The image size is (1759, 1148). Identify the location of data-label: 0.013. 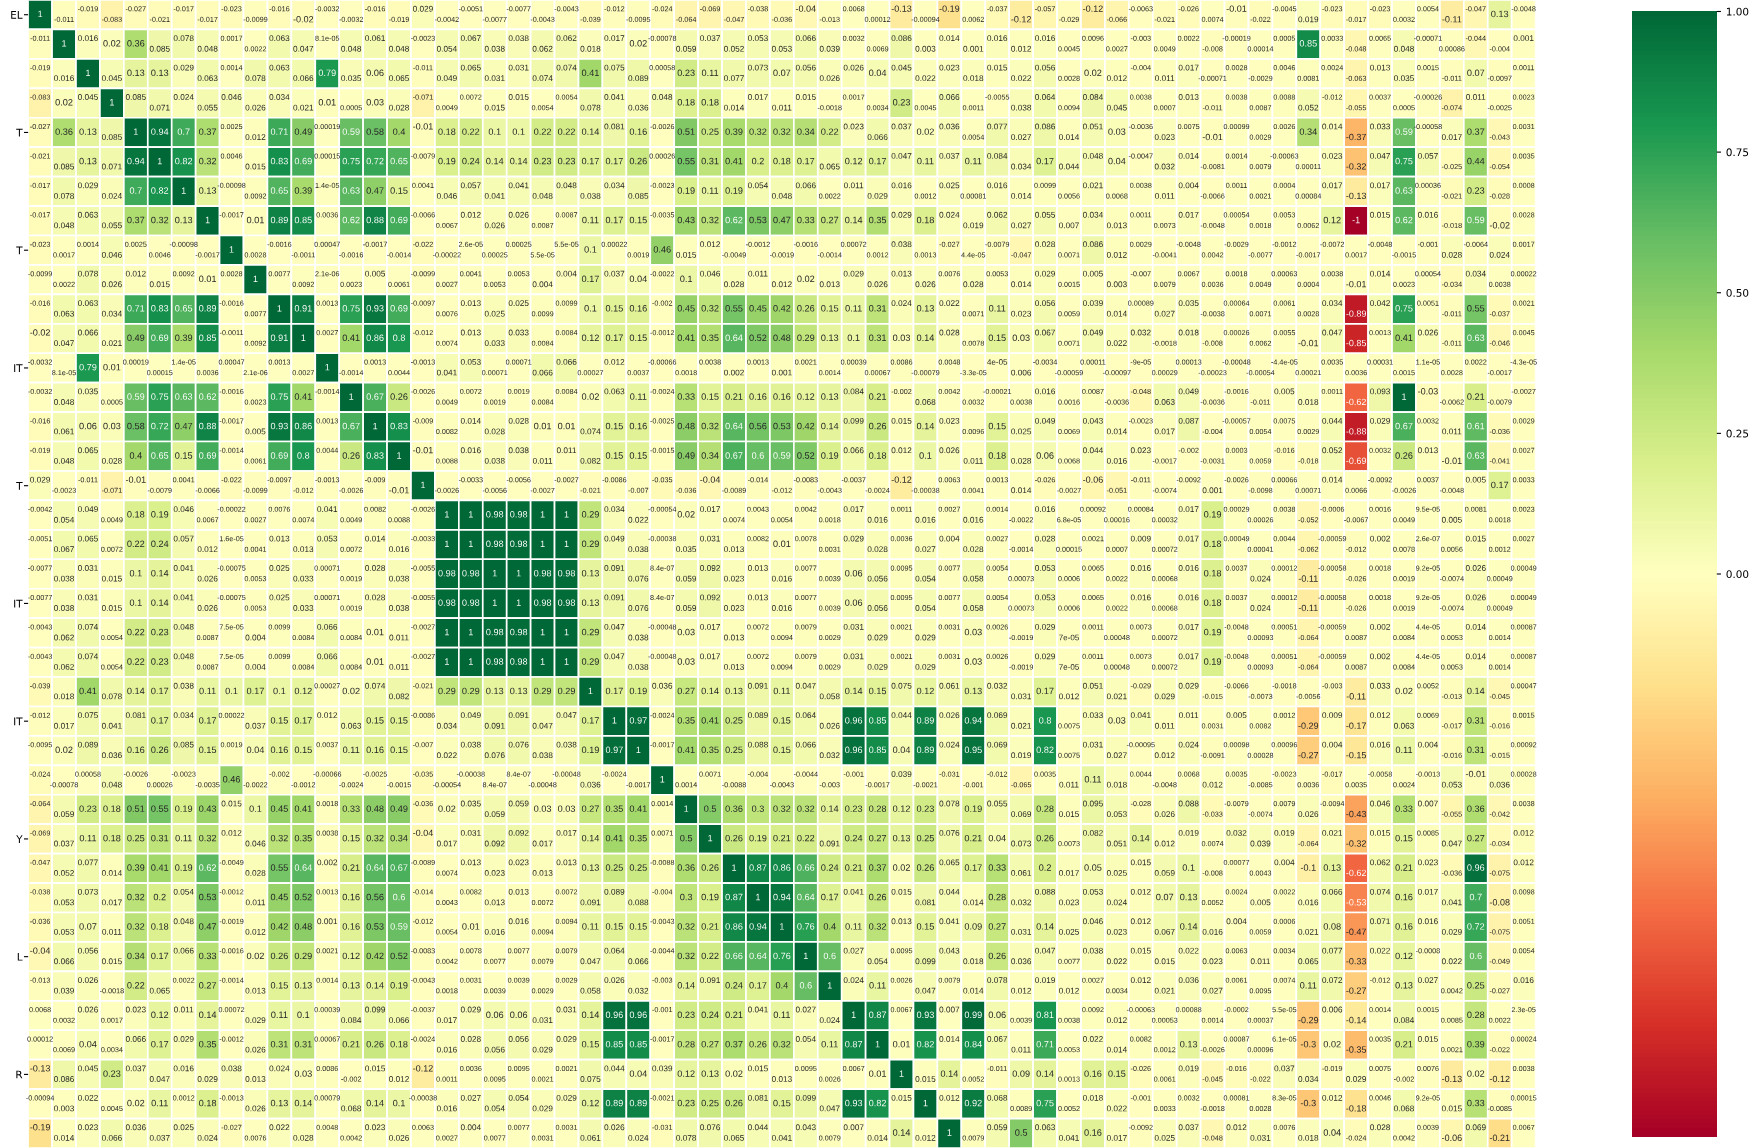
(542, 873).